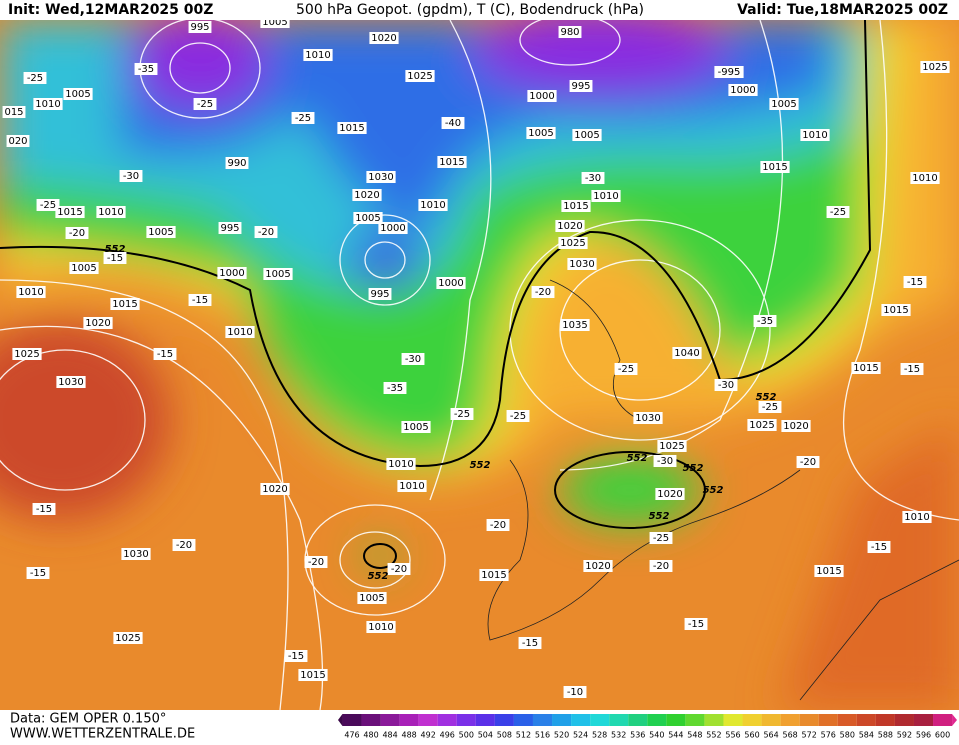  I want to click on scale-label: 584, so click(866, 735).